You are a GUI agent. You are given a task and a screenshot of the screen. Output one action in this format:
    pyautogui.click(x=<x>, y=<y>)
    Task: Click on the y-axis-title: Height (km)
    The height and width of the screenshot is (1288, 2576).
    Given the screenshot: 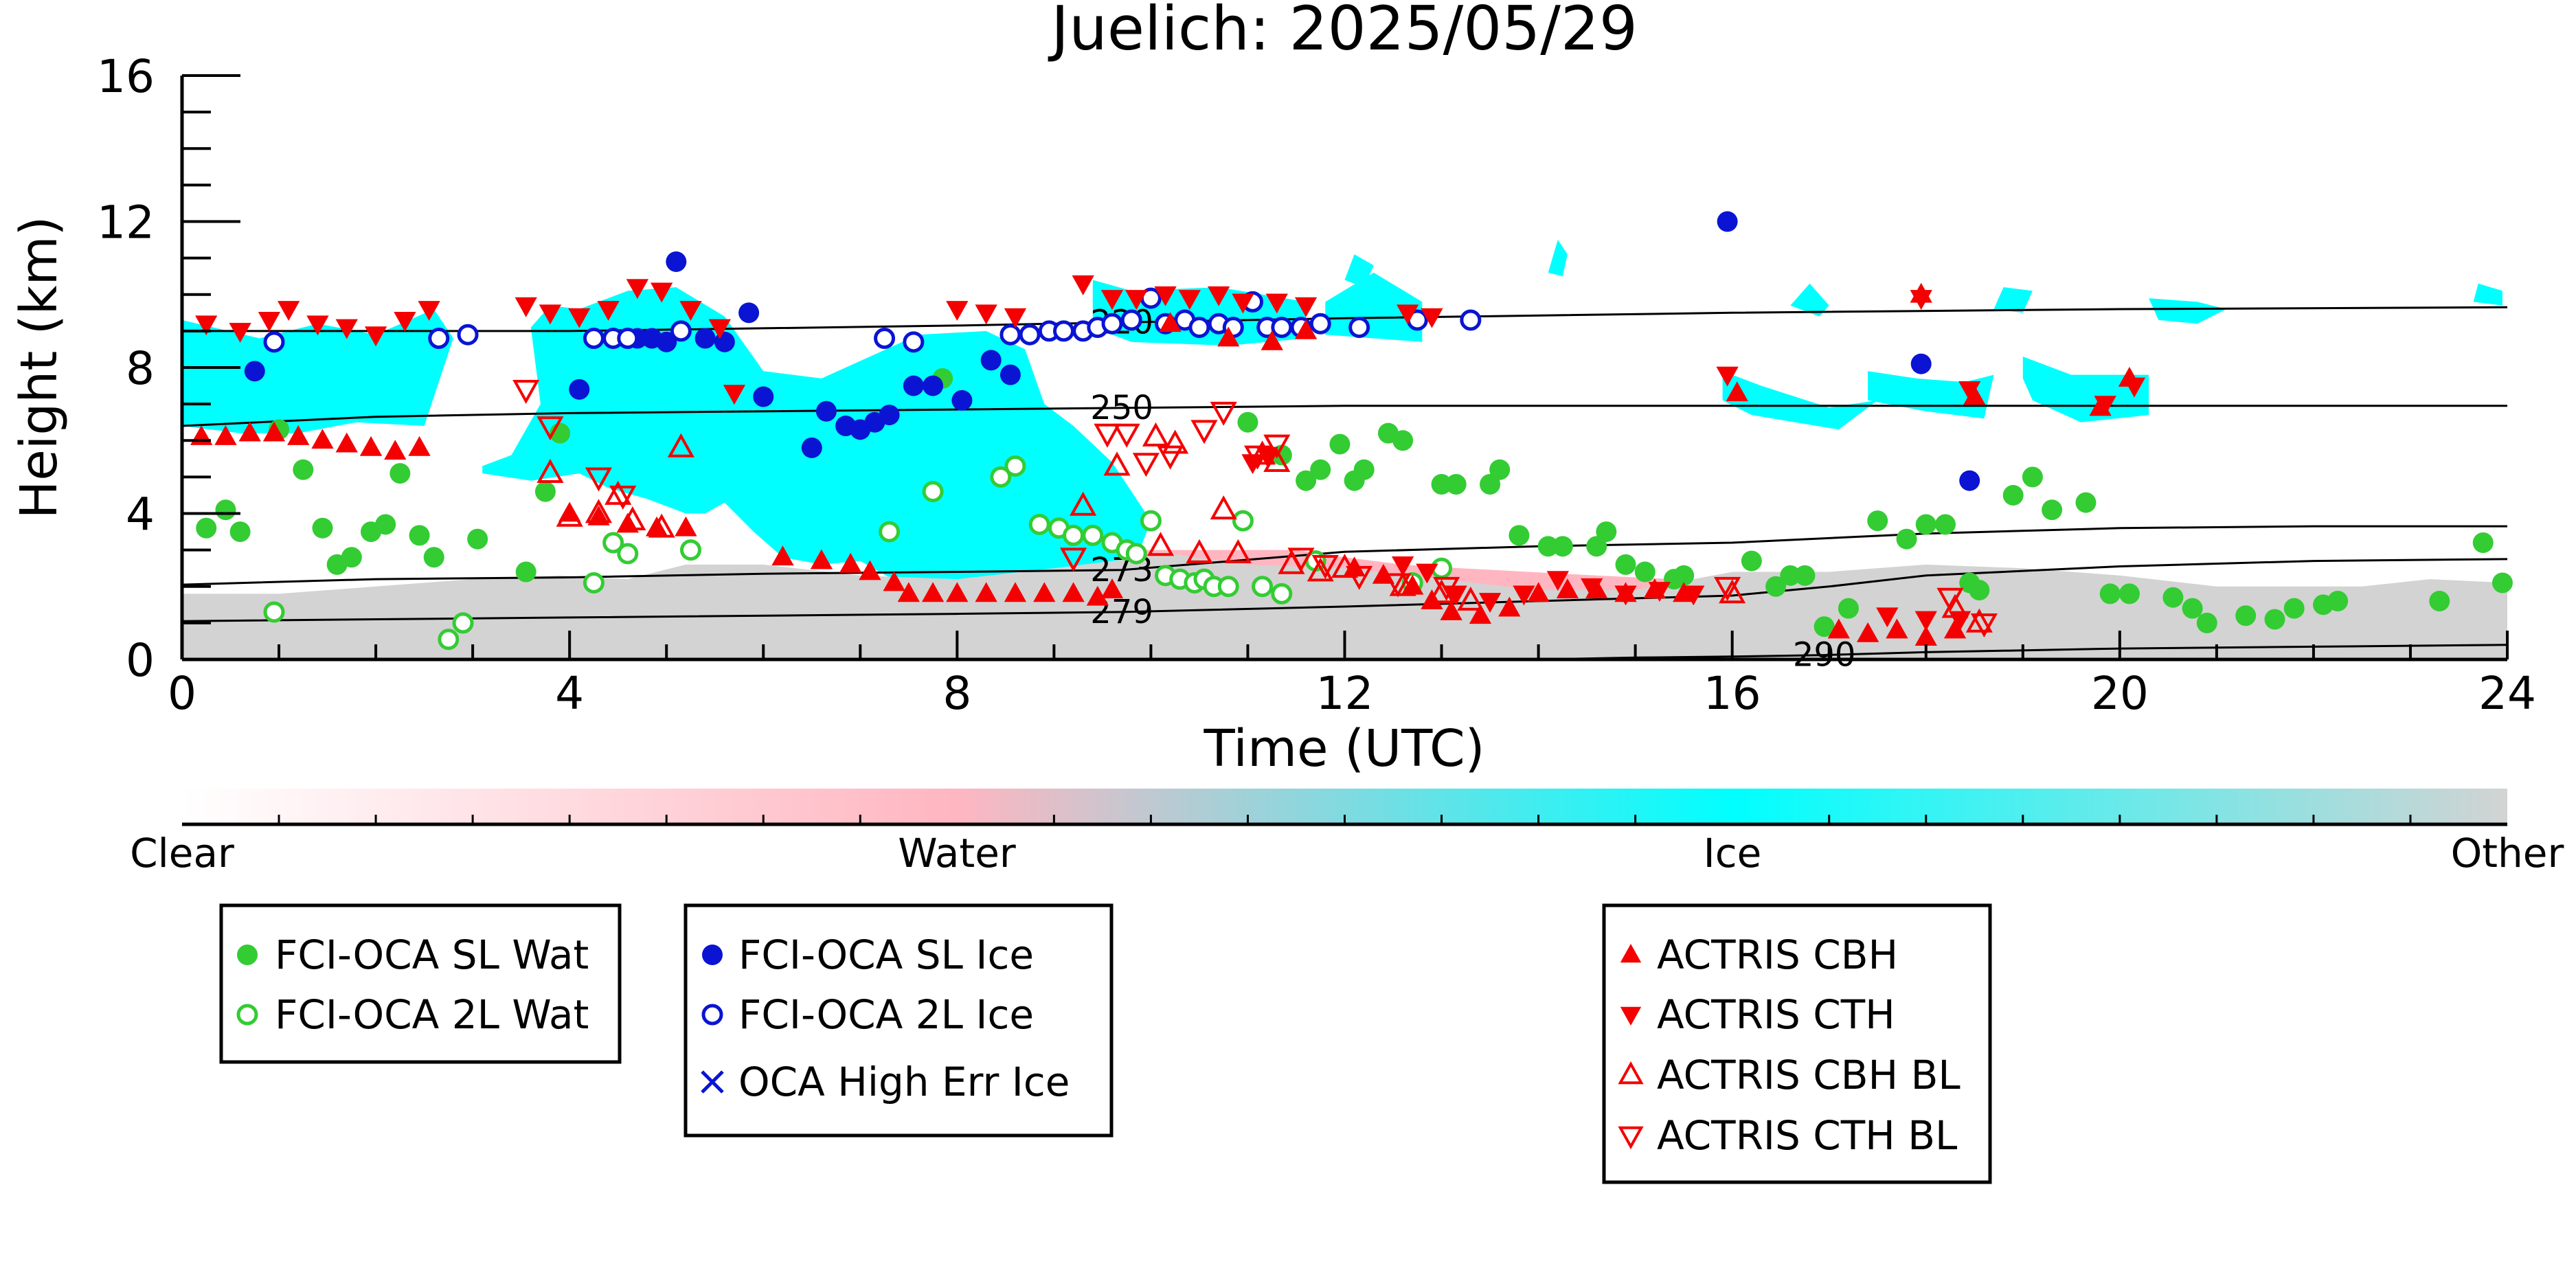 What is the action you would take?
    pyautogui.click(x=39, y=367)
    